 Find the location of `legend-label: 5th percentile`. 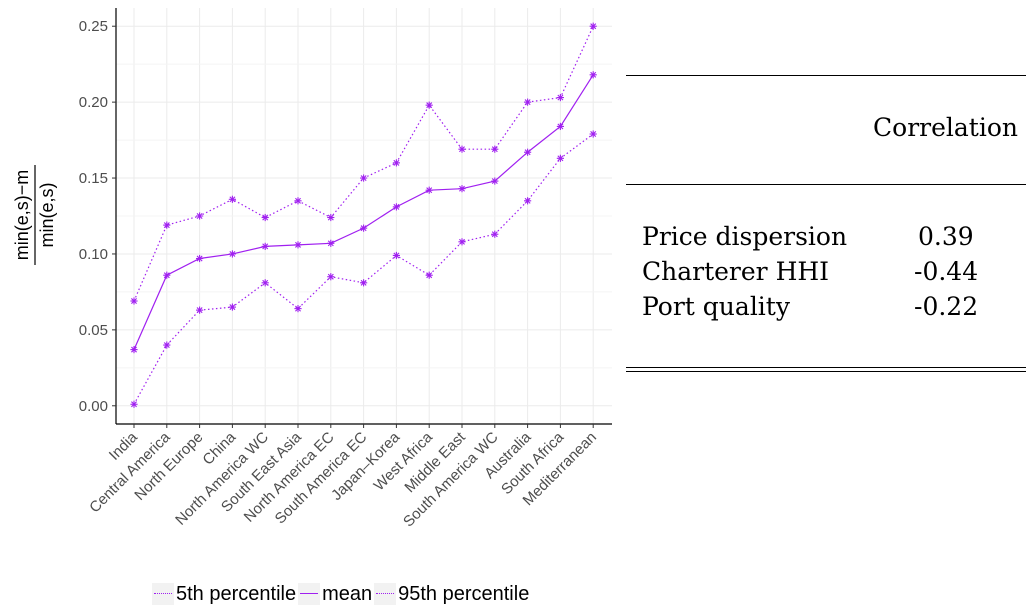

legend-label: 5th percentile is located at coordinates (236, 593).